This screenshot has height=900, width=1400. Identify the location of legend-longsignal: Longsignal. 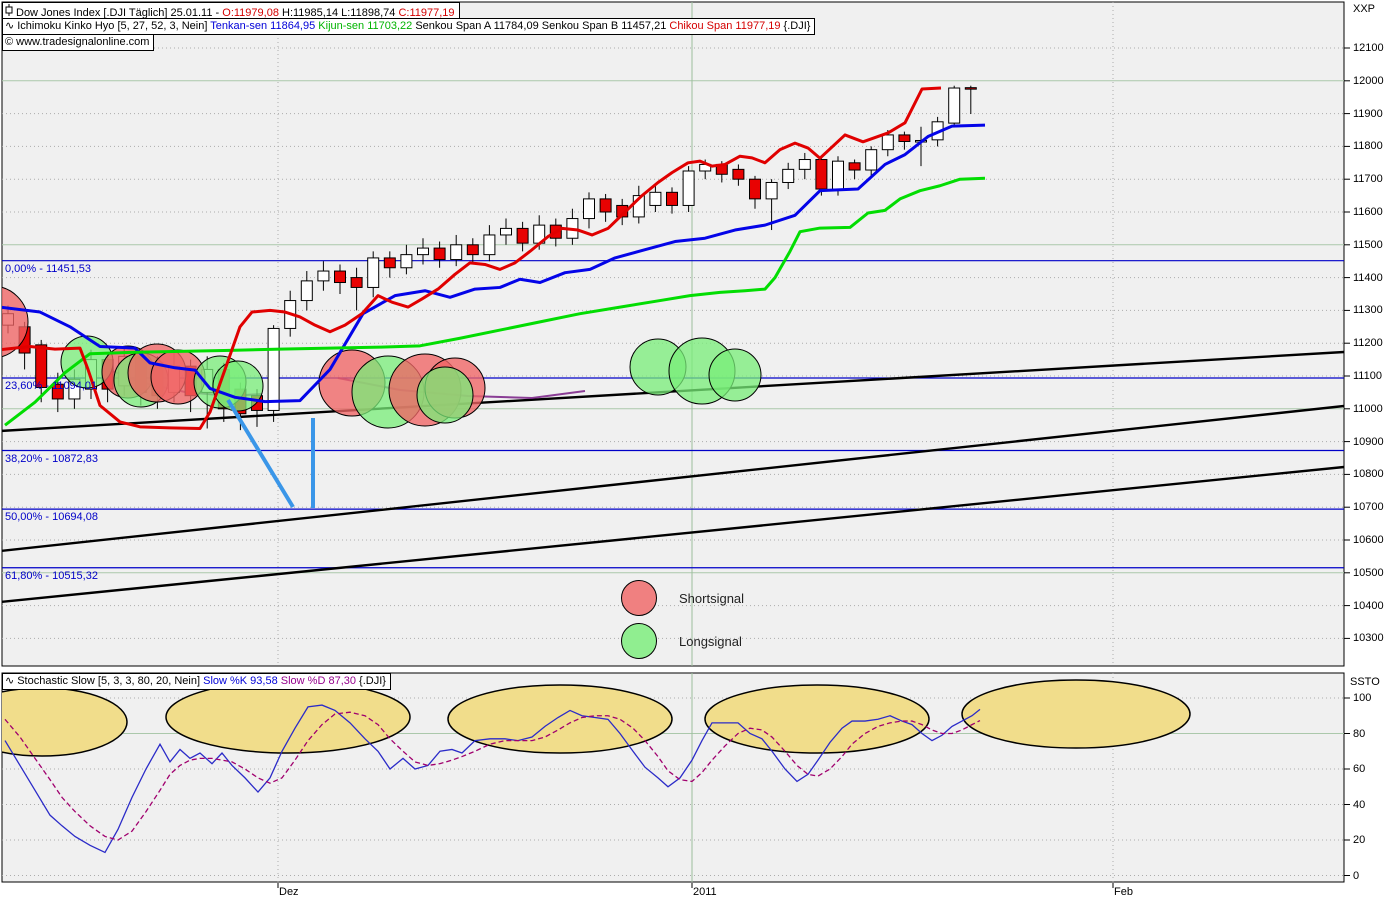
(681, 641).